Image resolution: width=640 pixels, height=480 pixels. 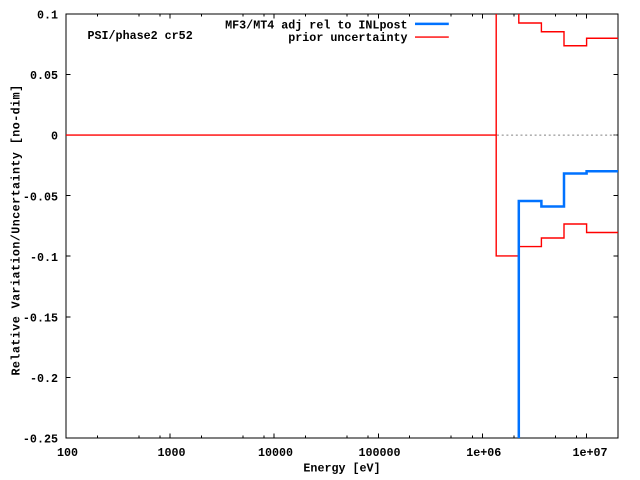 What do you see at coordinates (44, 76) in the screenshot?
I see `svg-text: 0.05` at bounding box center [44, 76].